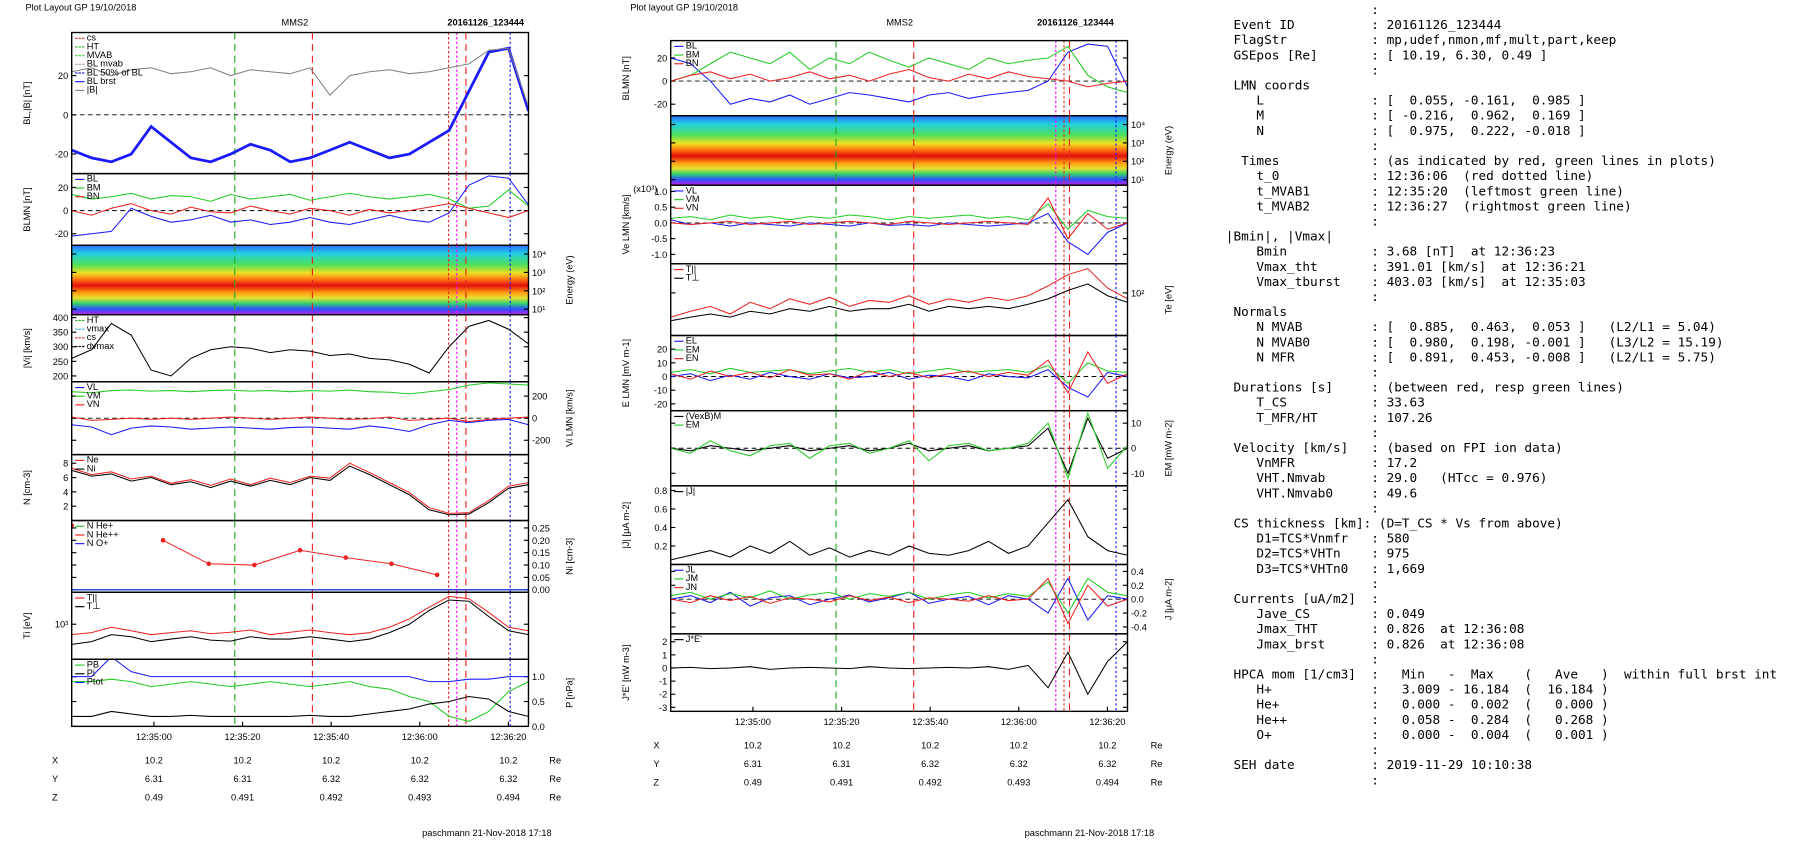  What do you see at coordinates (1406, 130) in the screenshot?
I see `info-line: N : [ 0.975, 0.222, -0.018 ]` at bounding box center [1406, 130].